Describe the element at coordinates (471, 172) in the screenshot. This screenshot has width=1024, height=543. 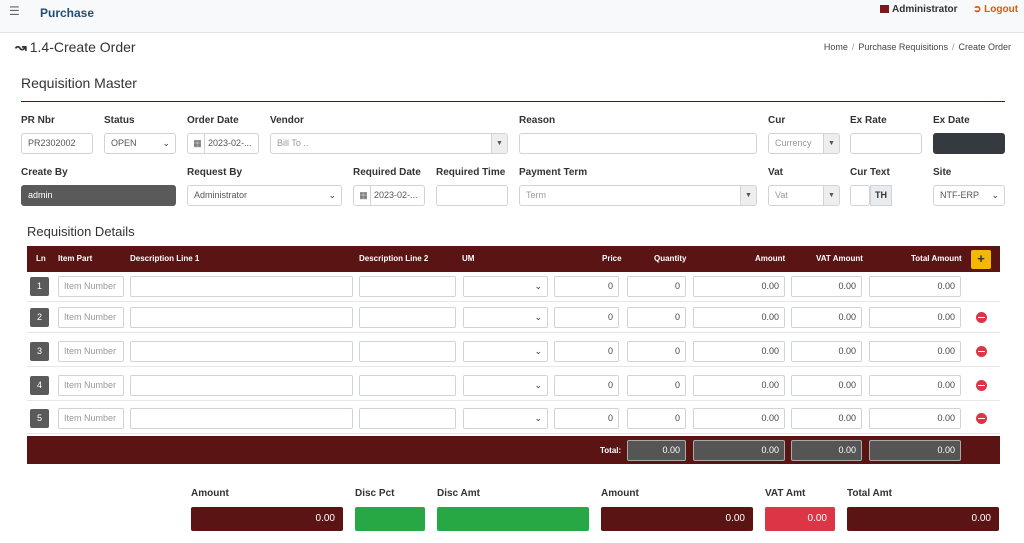
I see `required-time-label: Required Time` at that location.